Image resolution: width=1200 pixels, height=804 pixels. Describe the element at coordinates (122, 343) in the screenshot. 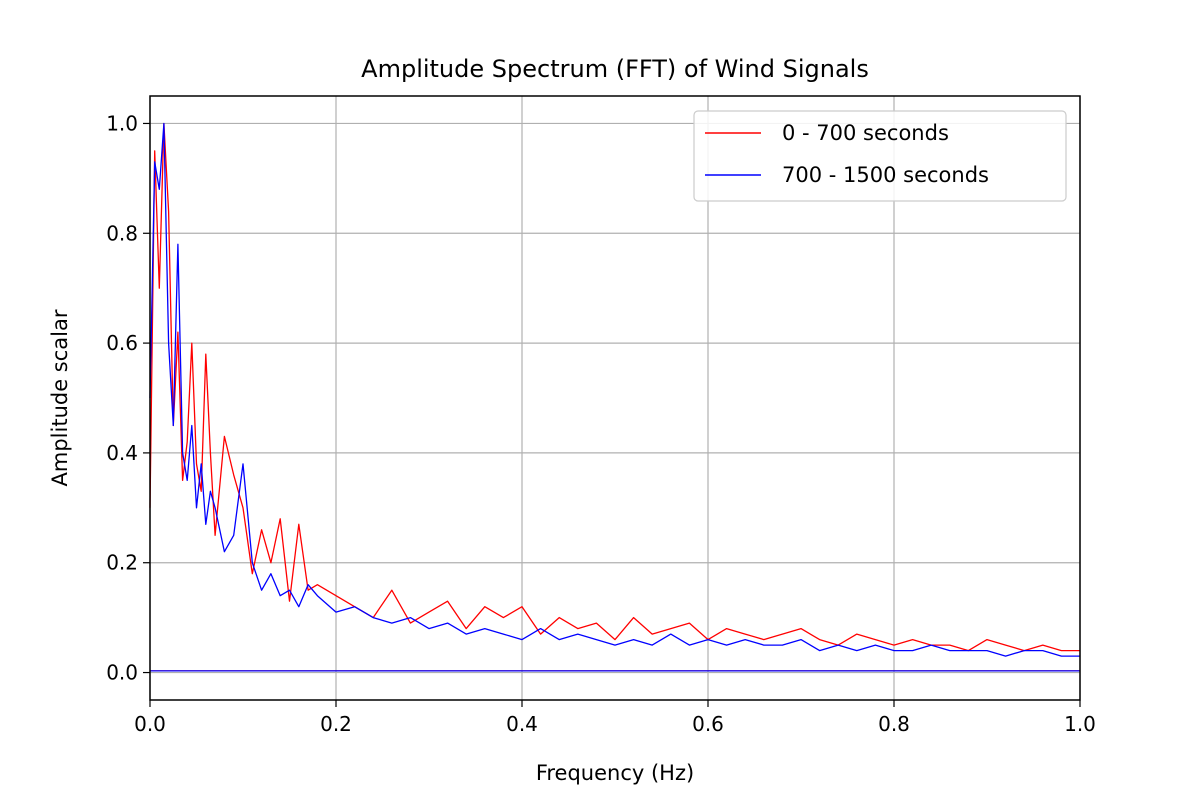

I see `y-tick-label: 0.6` at that location.